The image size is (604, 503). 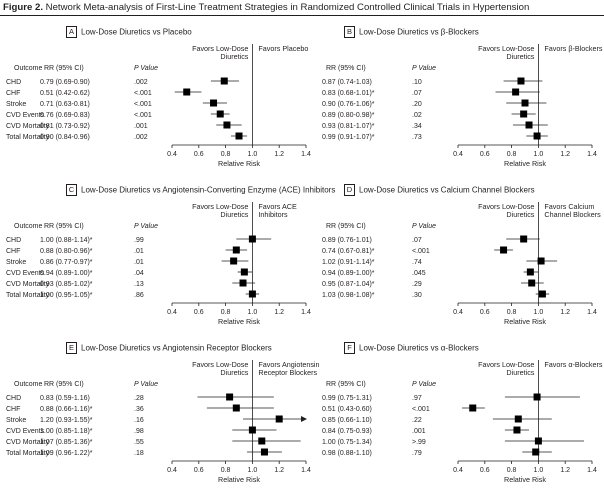 I want to click on p-value: .36, so click(x=139, y=409).